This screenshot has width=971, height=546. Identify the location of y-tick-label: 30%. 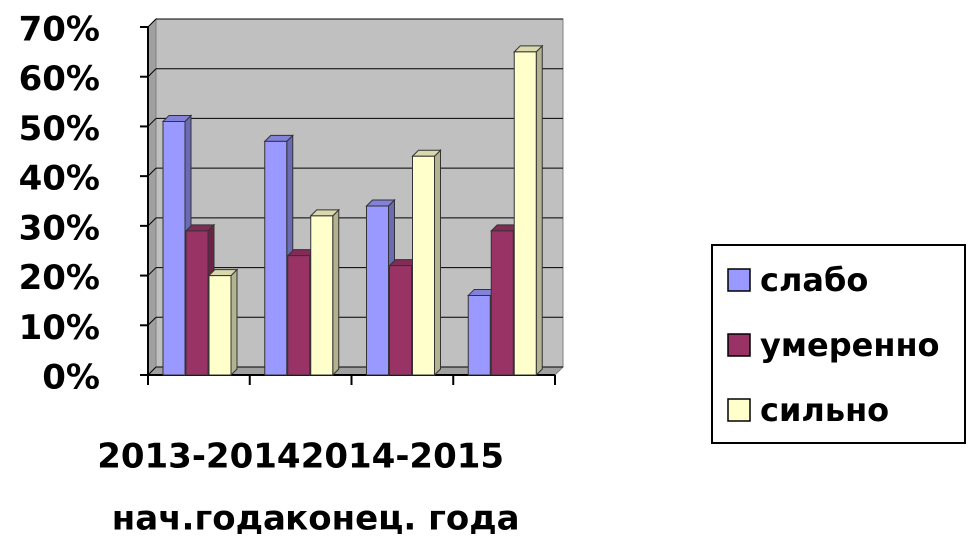
(59, 228).